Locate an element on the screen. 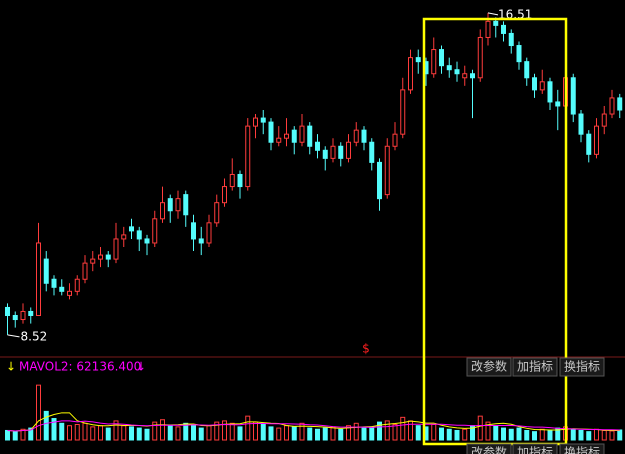 This screenshot has height=454, width=625. indicator-label: MAVOL2: 62136.400 is located at coordinates (80, 367).